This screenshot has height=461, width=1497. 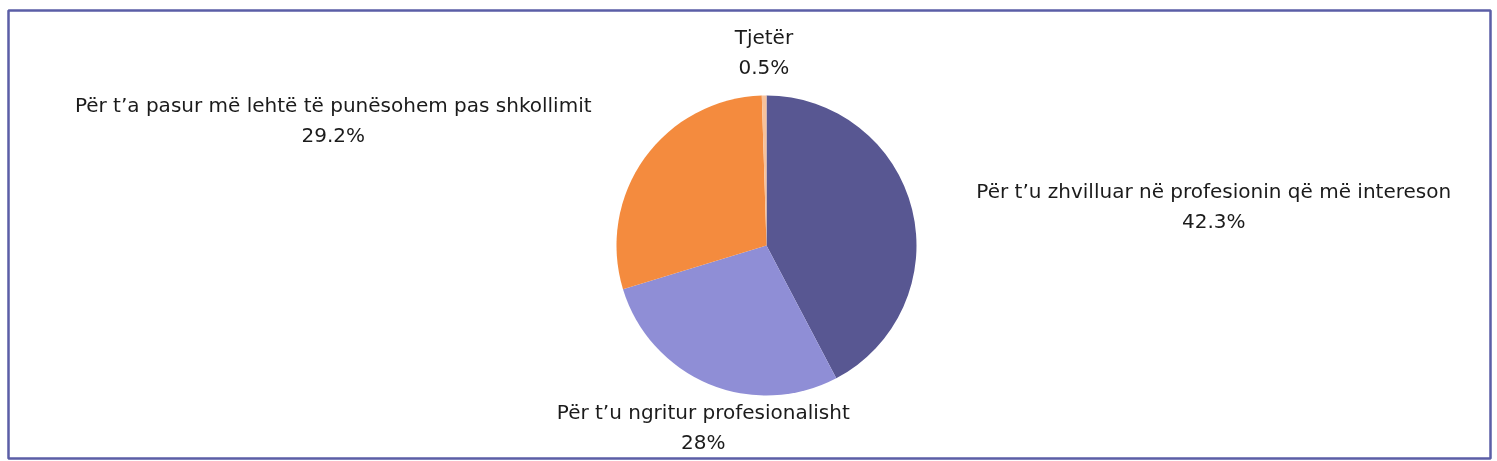 I want to click on data-label: 29.2%, so click(x=333, y=134).